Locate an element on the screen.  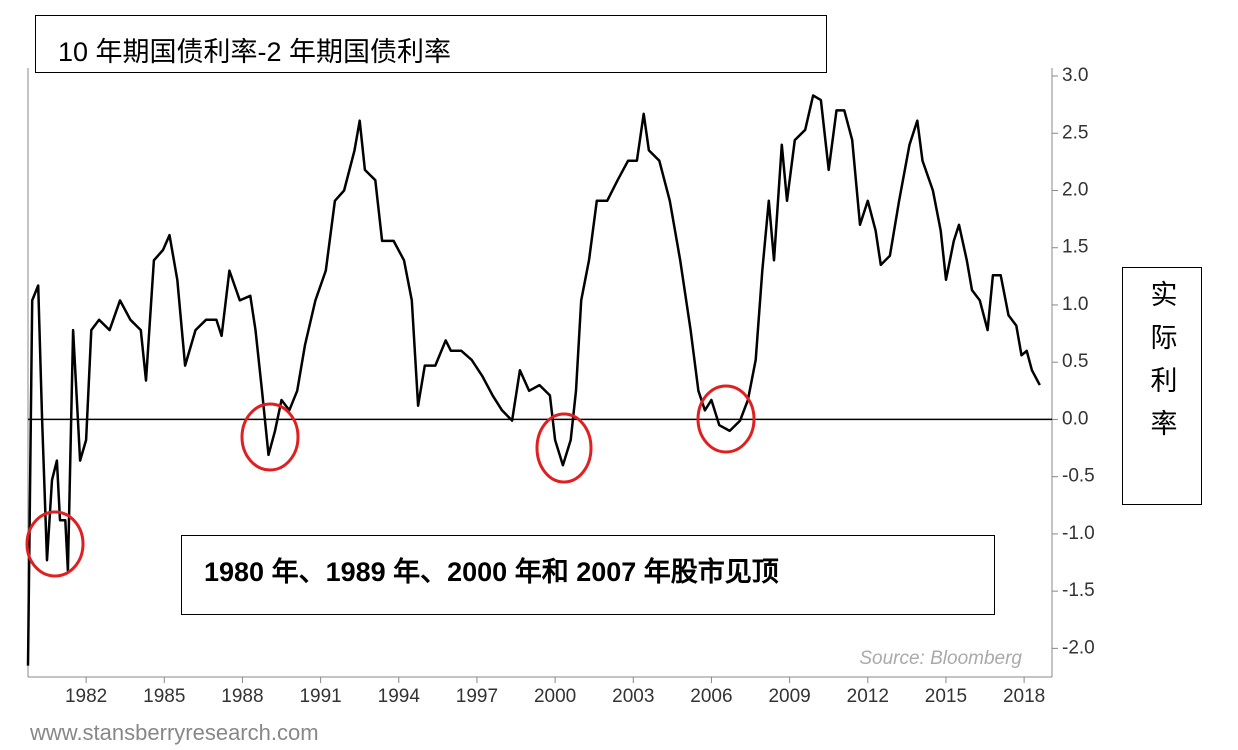
footer: www.stansberryresearch.com is located at coordinates (174, 732).